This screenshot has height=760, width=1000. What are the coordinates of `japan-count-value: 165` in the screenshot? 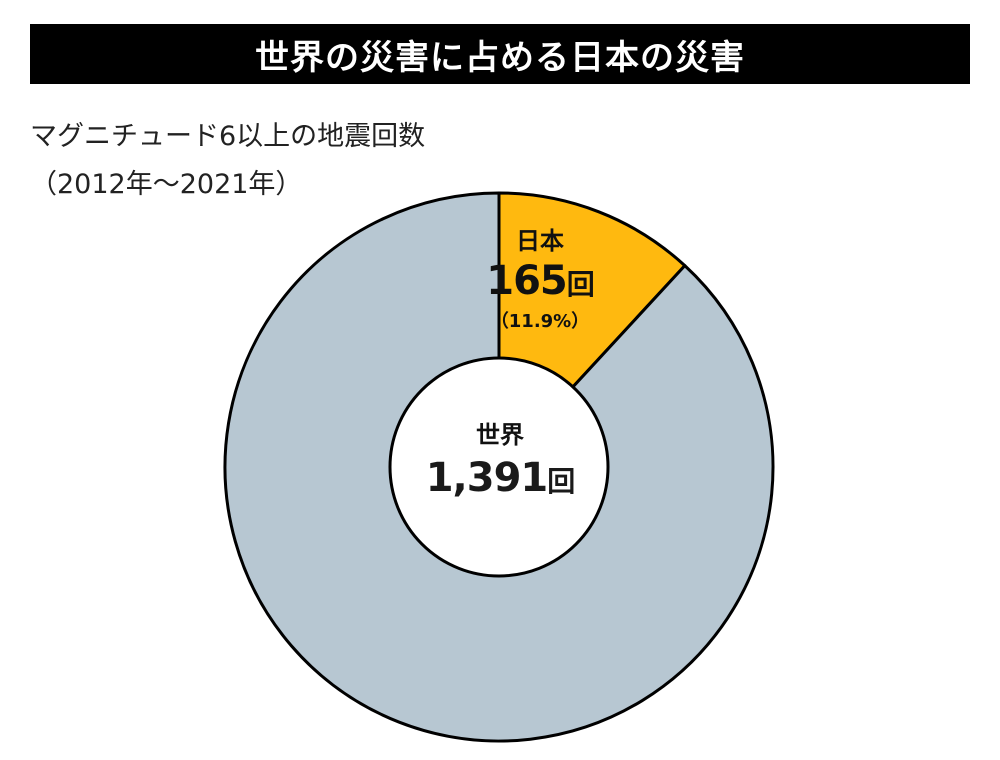 It's located at (526, 281).